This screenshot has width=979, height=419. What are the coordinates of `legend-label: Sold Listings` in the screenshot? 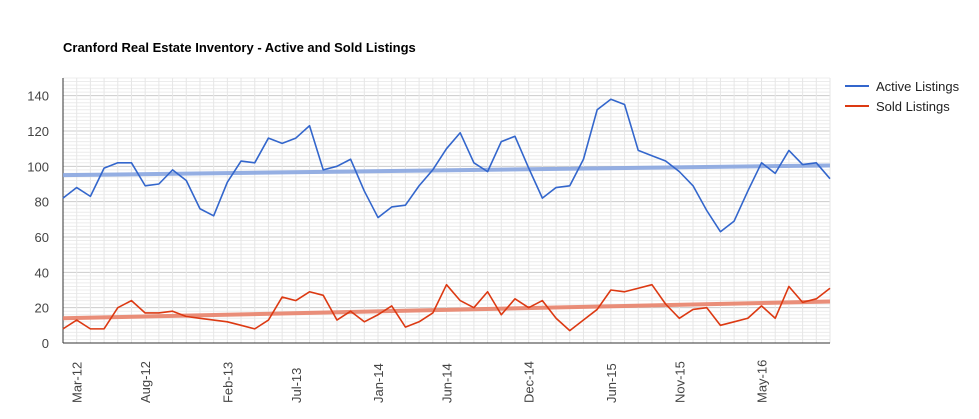 It's located at (913, 106).